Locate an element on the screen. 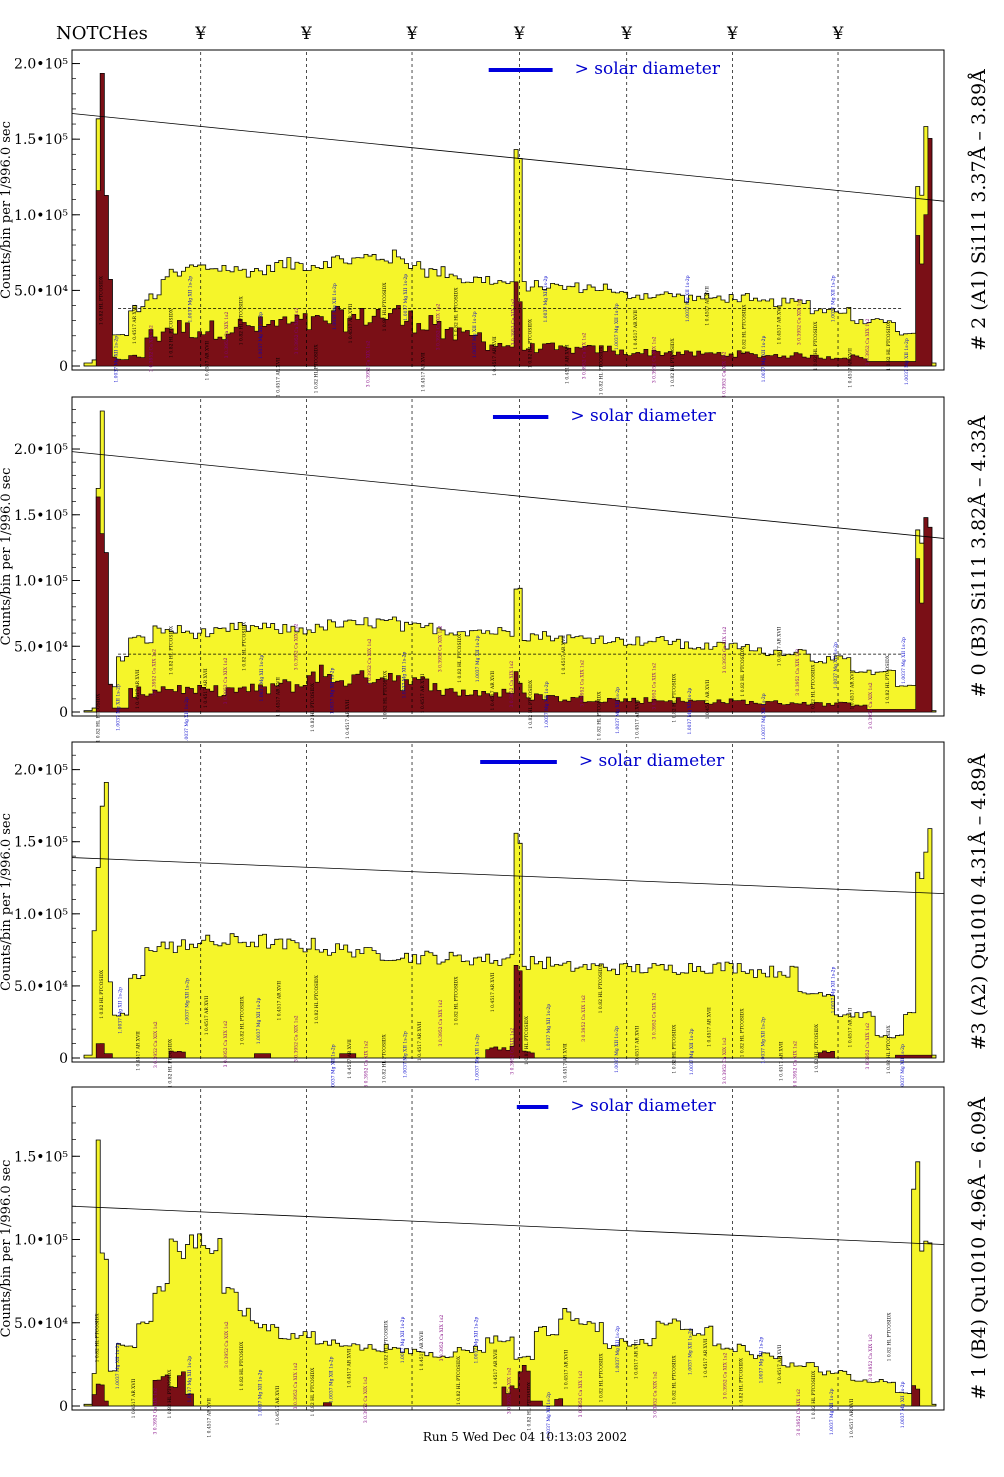 The height and width of the screenshot is (1477, 1004). y-axis-label: Counts/bin per 1/996.0 sec is located at coordinates (7, 1249).